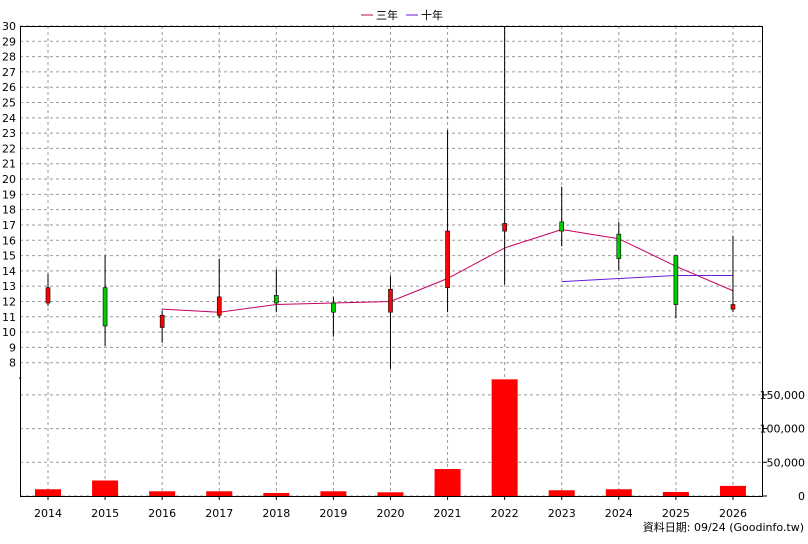 The image size is (808, 544). What do you see at coordinates (9, 41) in the screenshot?
I see `price-tick-label: 29` at bounding box center [9, 41].